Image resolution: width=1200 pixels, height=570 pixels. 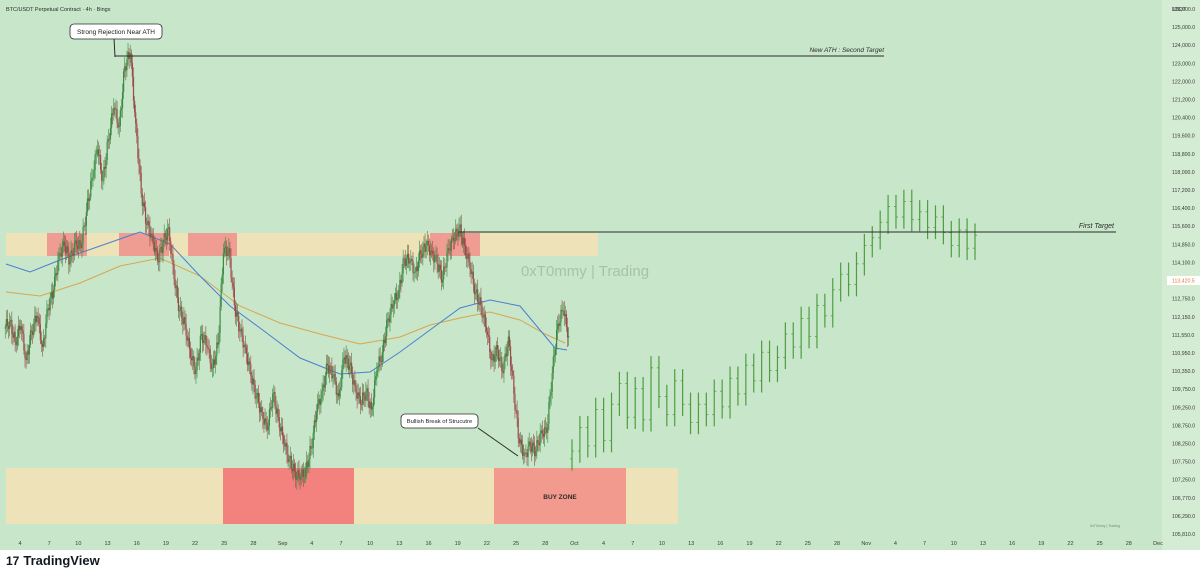 I want to click on price-axis, so click(x=1181, y=275).